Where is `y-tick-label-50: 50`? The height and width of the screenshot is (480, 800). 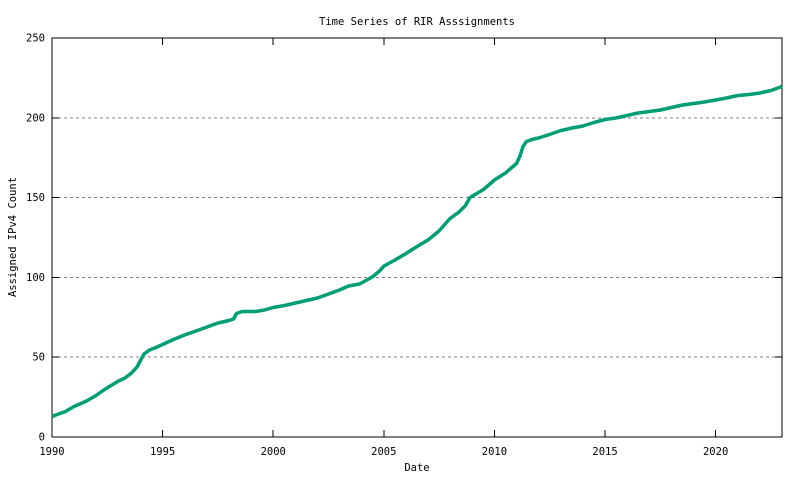 y-tick-label-50: 50 is located at coordinates (38, 358).